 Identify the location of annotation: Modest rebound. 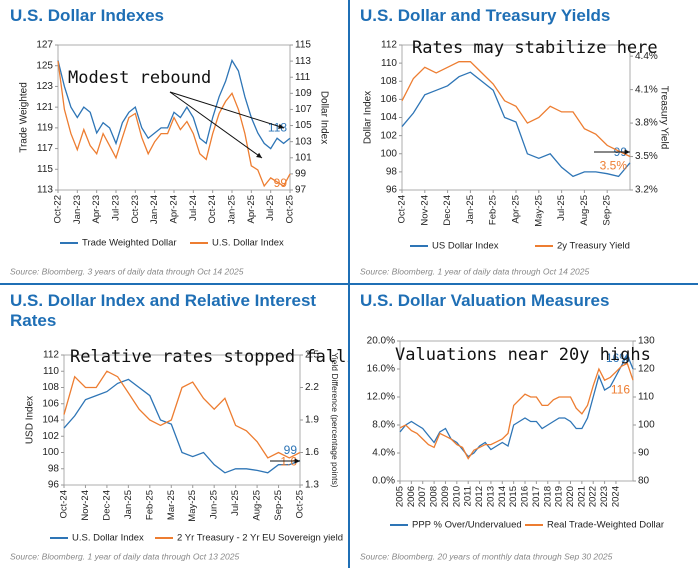
(139, 78).